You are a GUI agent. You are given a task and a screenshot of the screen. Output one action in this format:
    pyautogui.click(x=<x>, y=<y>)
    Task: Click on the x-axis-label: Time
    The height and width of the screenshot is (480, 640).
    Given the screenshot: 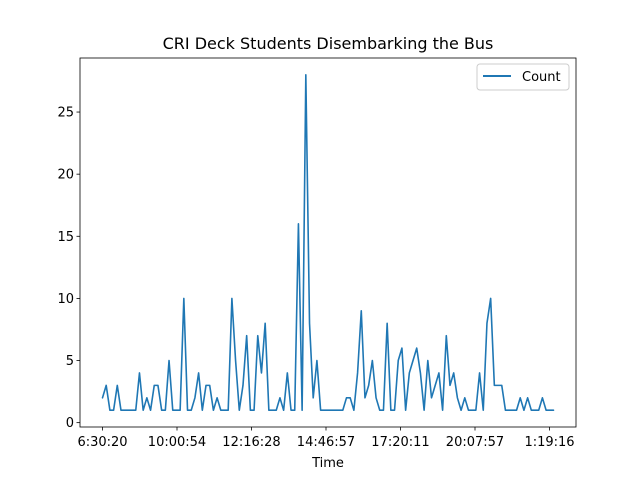 What is the action you would take?
    pyautogui.click(x=327, y=463)
    